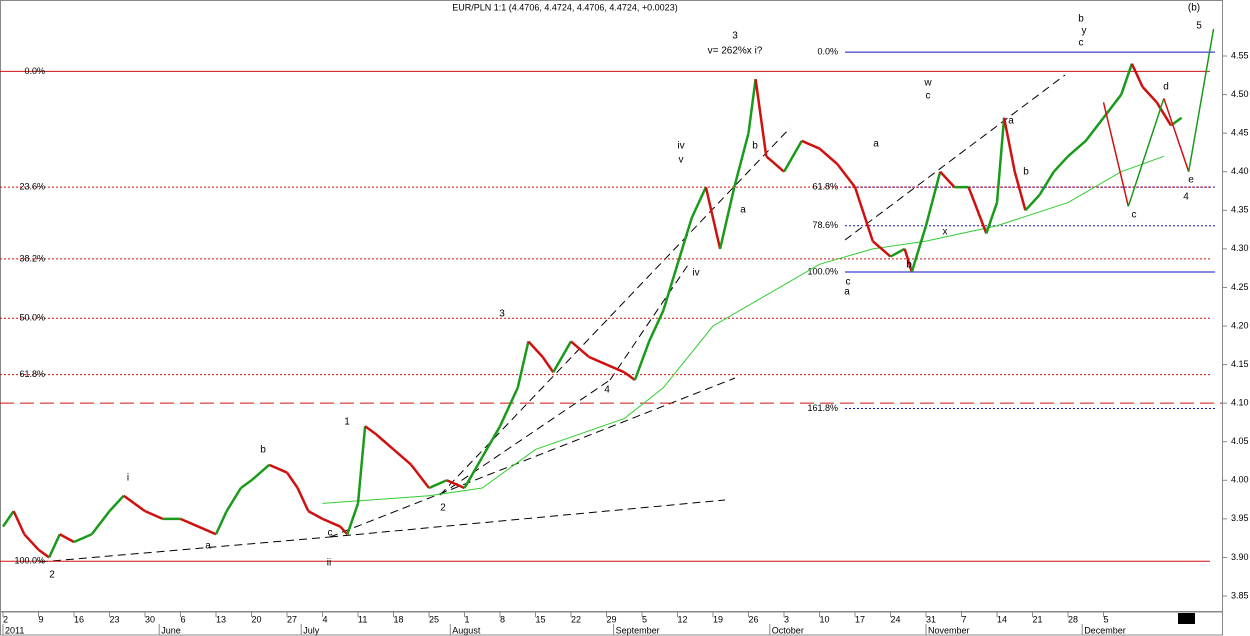 This screenshot has width=1250, height=636. What do you see at coordinates (32, 258) in the screenshot?
I see `fib-label: 38.2%` at bounding box center [32, 258].